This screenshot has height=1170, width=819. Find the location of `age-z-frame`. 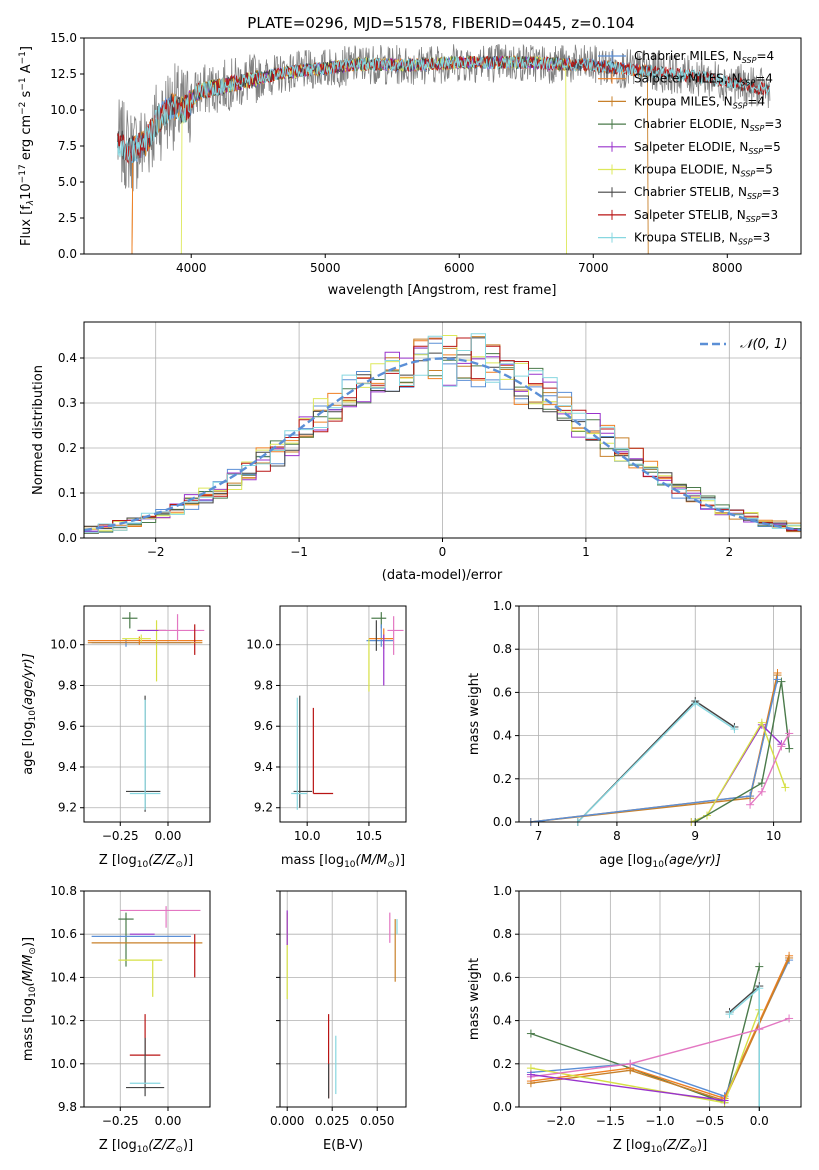

age-z-frame is located at coordinates (147, 714).